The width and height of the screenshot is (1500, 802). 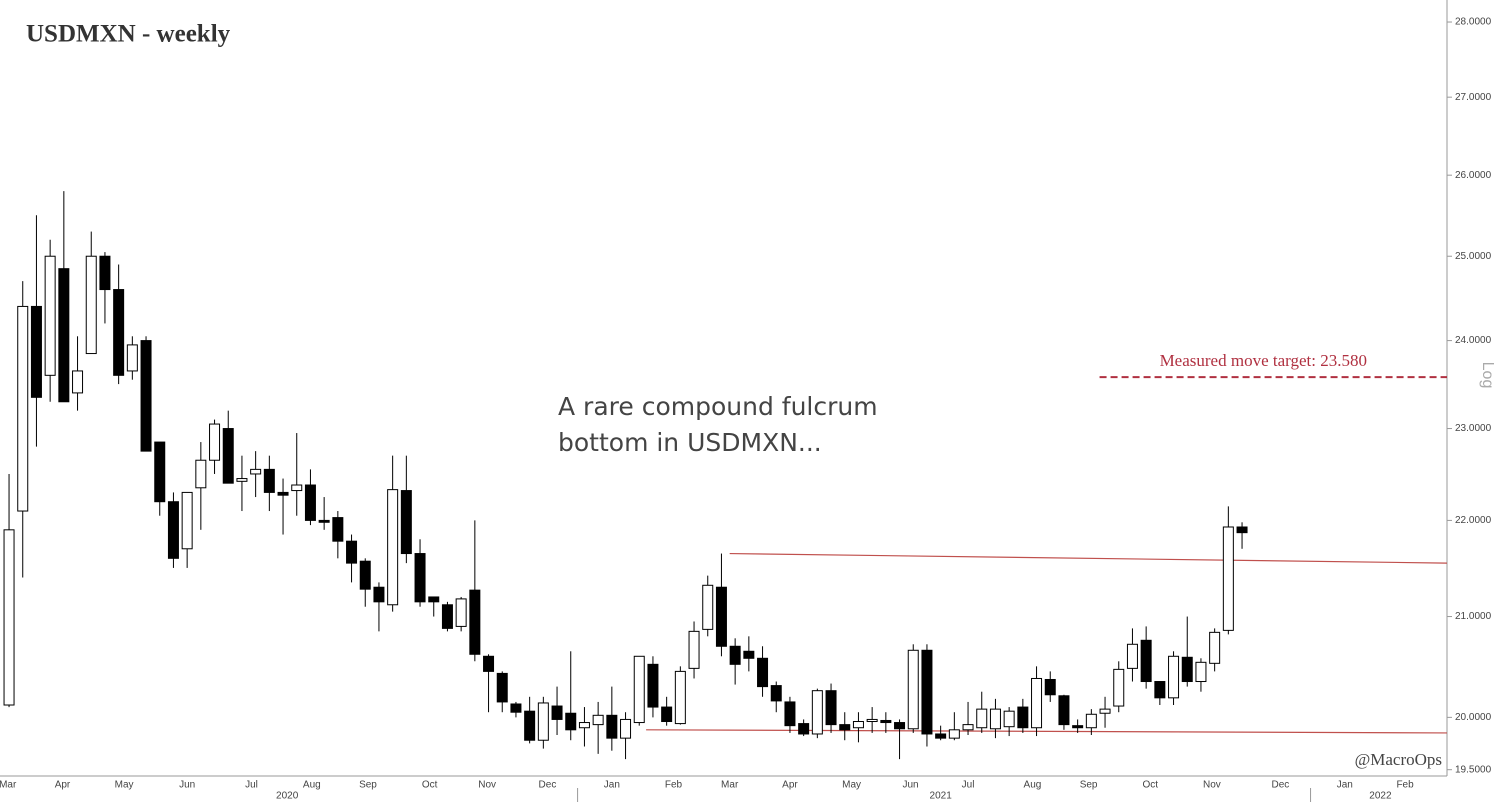 I want to click on x-tick-label: Dec, so click(x=548, y=785).